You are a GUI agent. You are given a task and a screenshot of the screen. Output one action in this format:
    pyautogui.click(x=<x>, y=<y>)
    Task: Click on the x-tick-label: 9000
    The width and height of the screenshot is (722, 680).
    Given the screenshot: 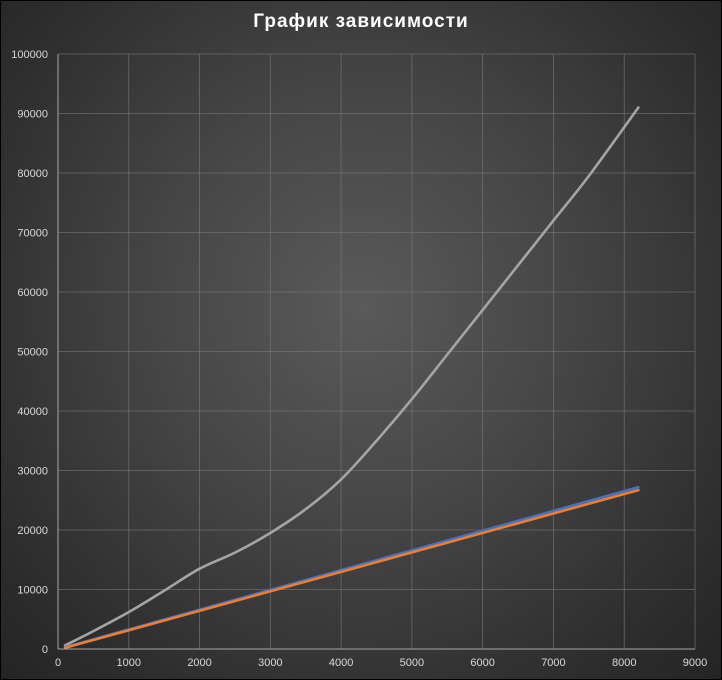 What is the action you would take?
    pyautogui.click(x=695, y=663)
    